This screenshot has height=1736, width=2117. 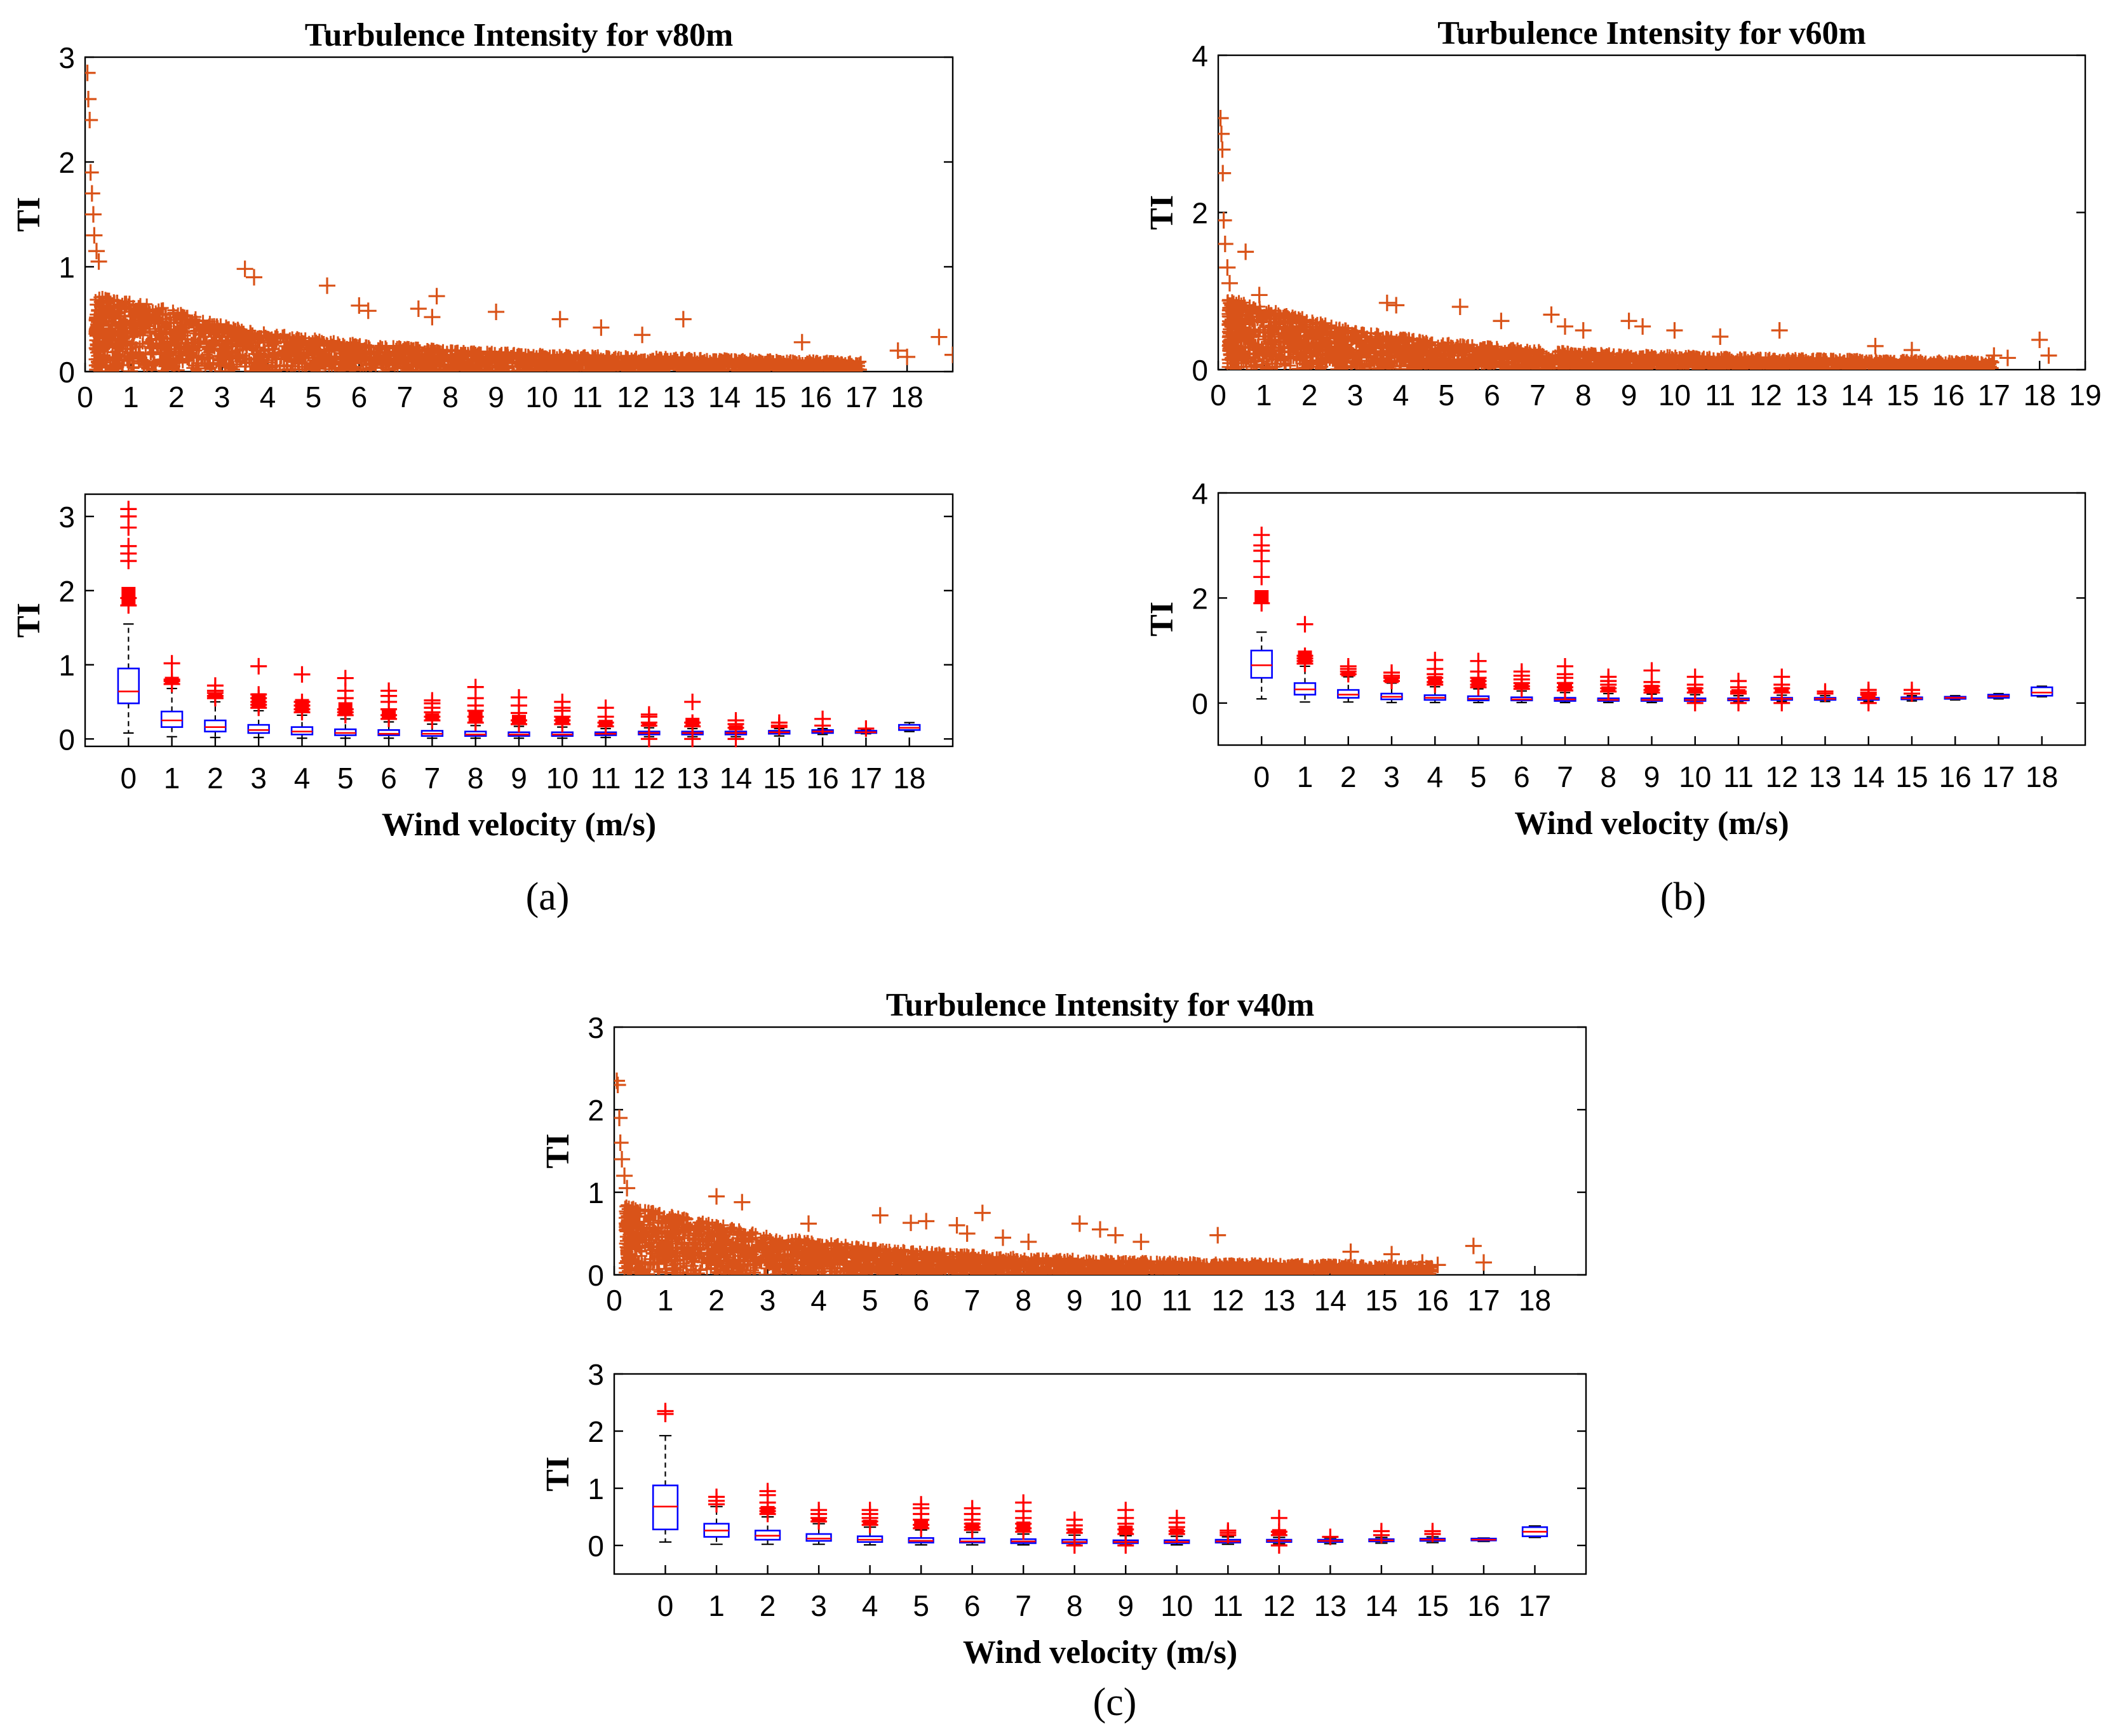 What do you see at coordinates (1115, 1702) in the screenshot?
I see `panel-label-c: (c)` at bounding box center [1115, 1702].